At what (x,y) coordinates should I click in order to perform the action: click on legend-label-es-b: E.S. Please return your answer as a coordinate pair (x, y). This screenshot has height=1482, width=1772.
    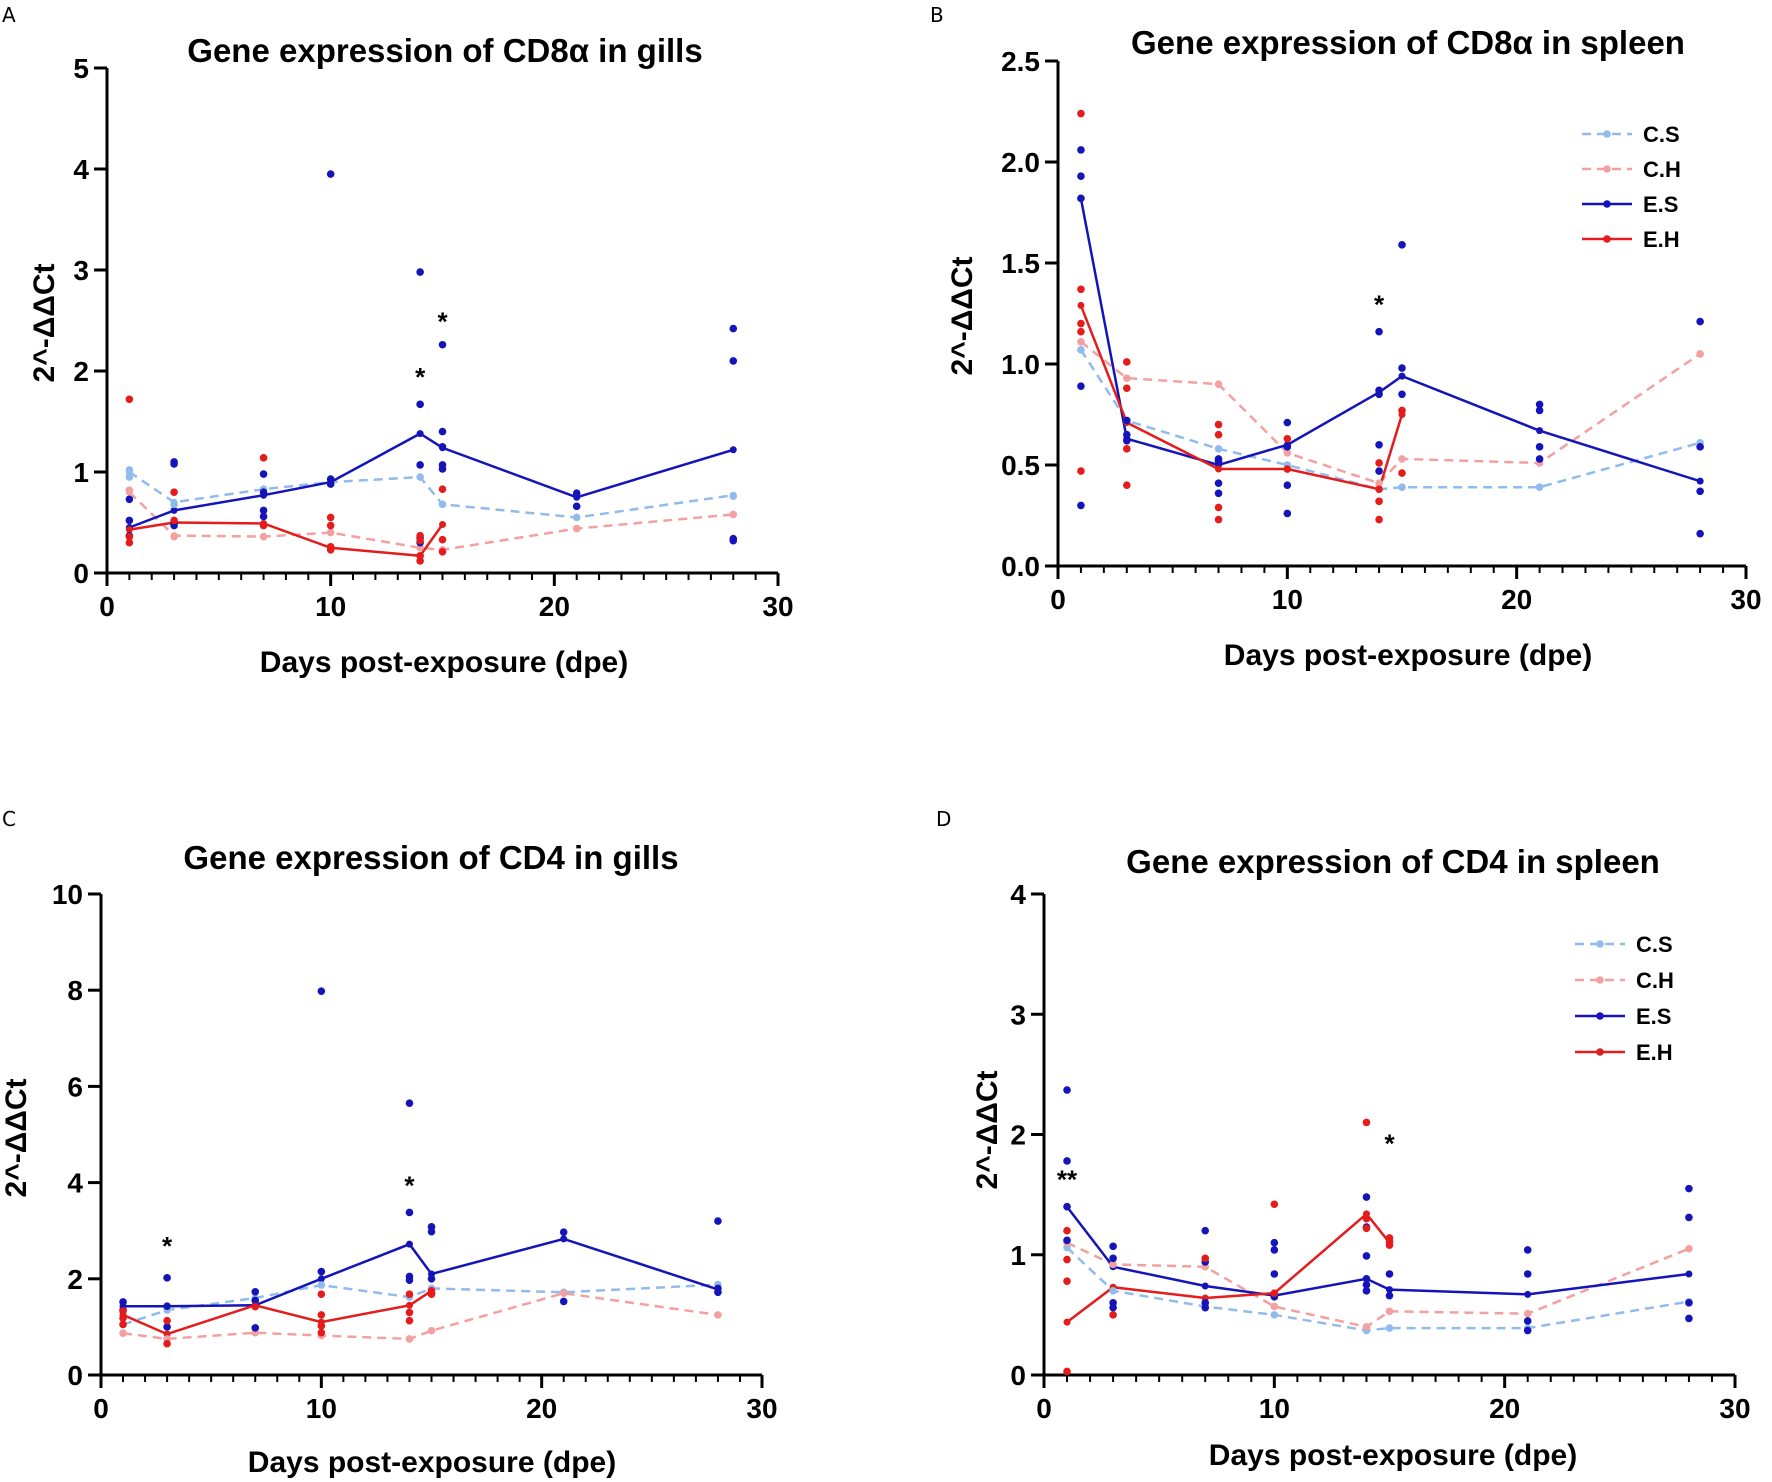
    Looking at the image, I should click on (1660, 204).